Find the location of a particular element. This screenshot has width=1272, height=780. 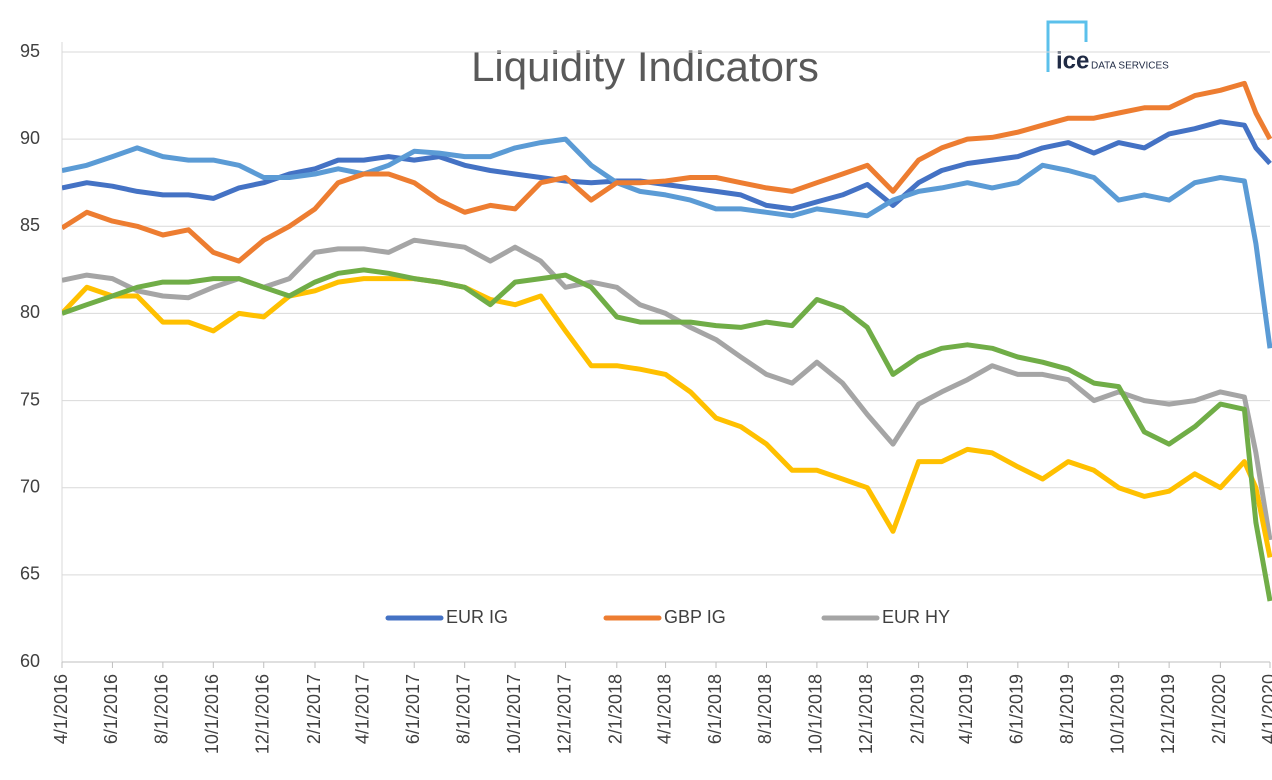

x-tick-label: 4/1/2017 is located at coordinates (363, 709).